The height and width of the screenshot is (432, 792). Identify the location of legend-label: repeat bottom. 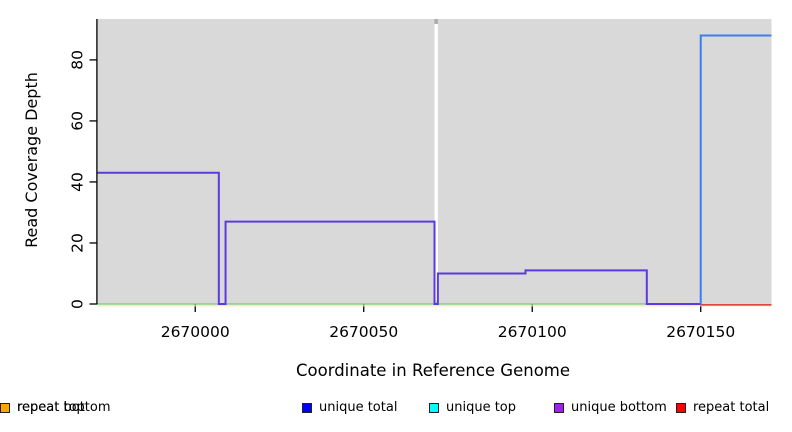
(64, 407).